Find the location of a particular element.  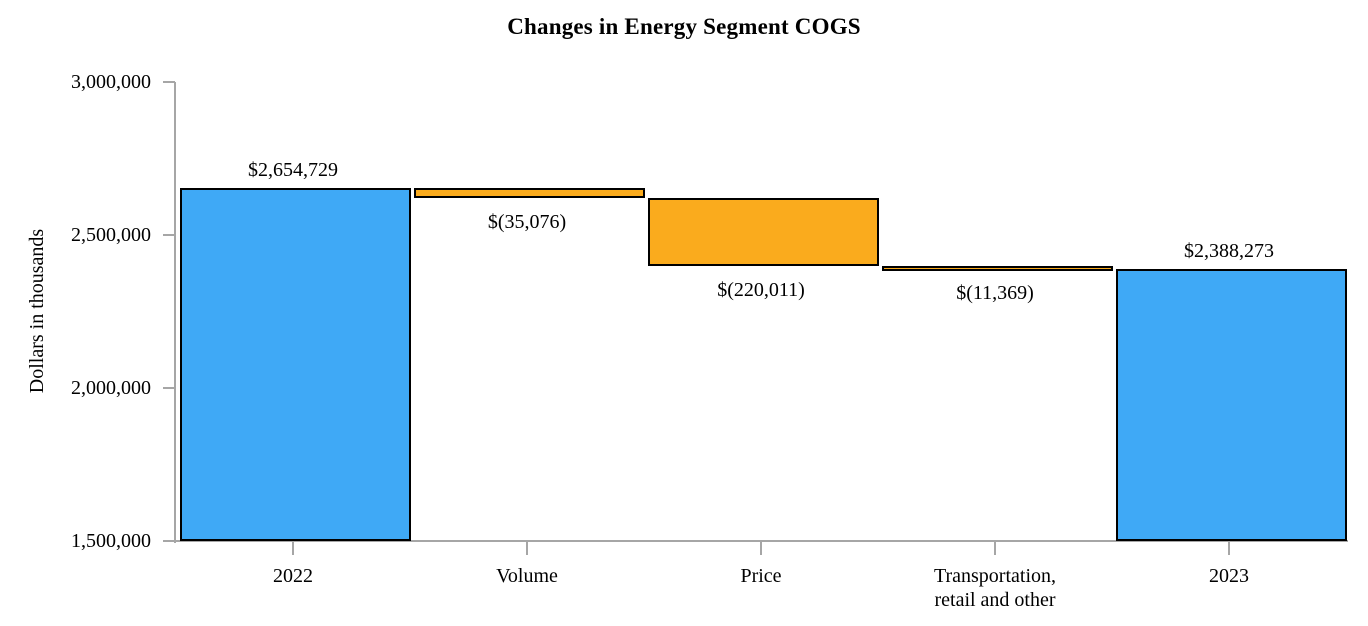

x-tick-label: Transportation, retail and other is located at coordinates (995, 588).